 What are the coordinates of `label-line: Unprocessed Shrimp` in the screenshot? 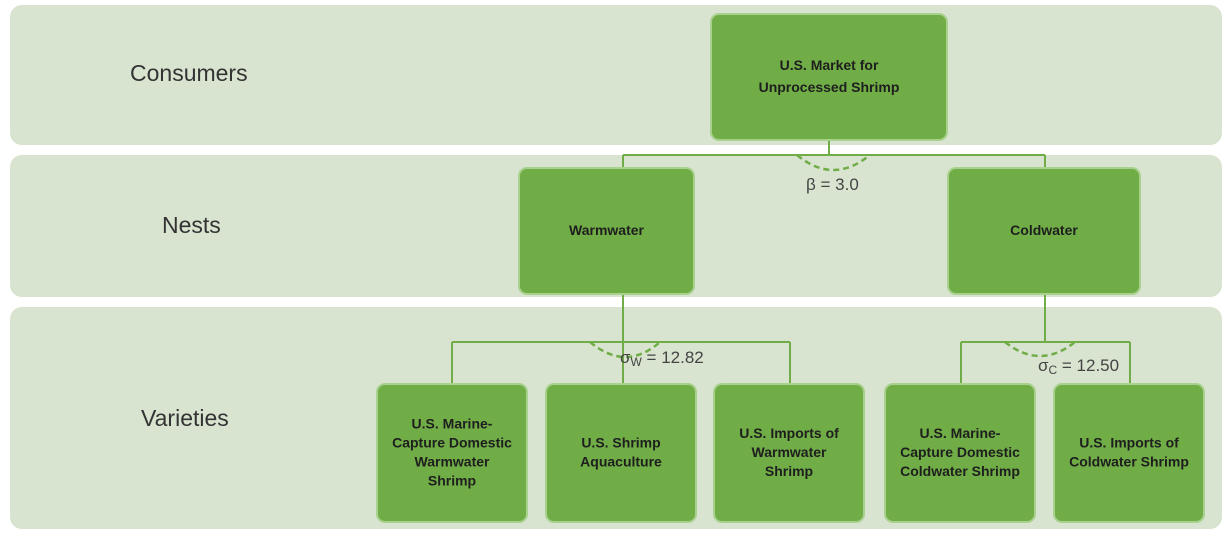 It's located at (829, 87).